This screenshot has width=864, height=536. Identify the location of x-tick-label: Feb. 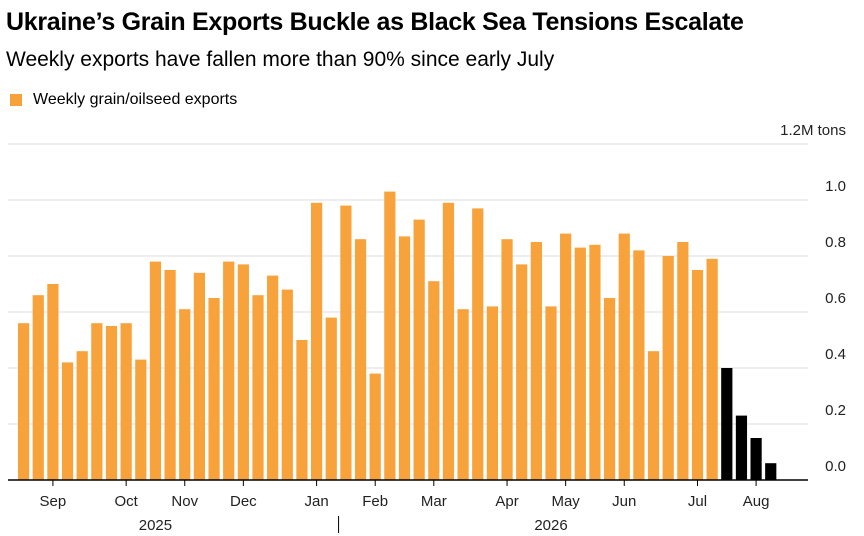
(375, 501).